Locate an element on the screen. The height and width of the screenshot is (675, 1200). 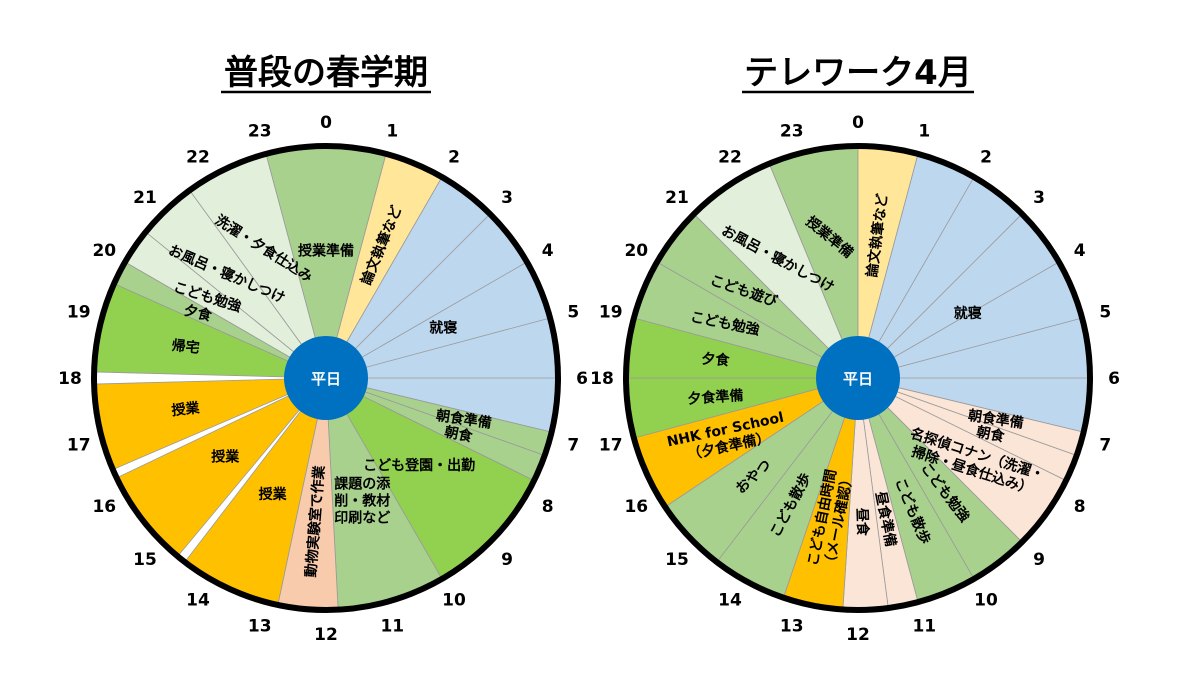
chart-title: 普段の春学期 is located at coordinates (326, 73).